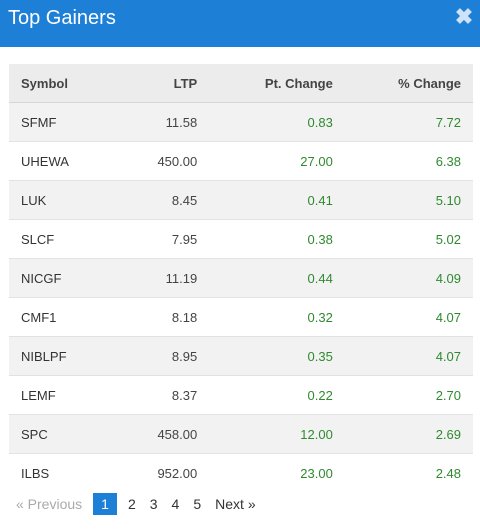 The height and width of the screenshot is (530, 480). I want to click on table-row: ILBS 952.00 23.00 2.48, so click(241, 472).